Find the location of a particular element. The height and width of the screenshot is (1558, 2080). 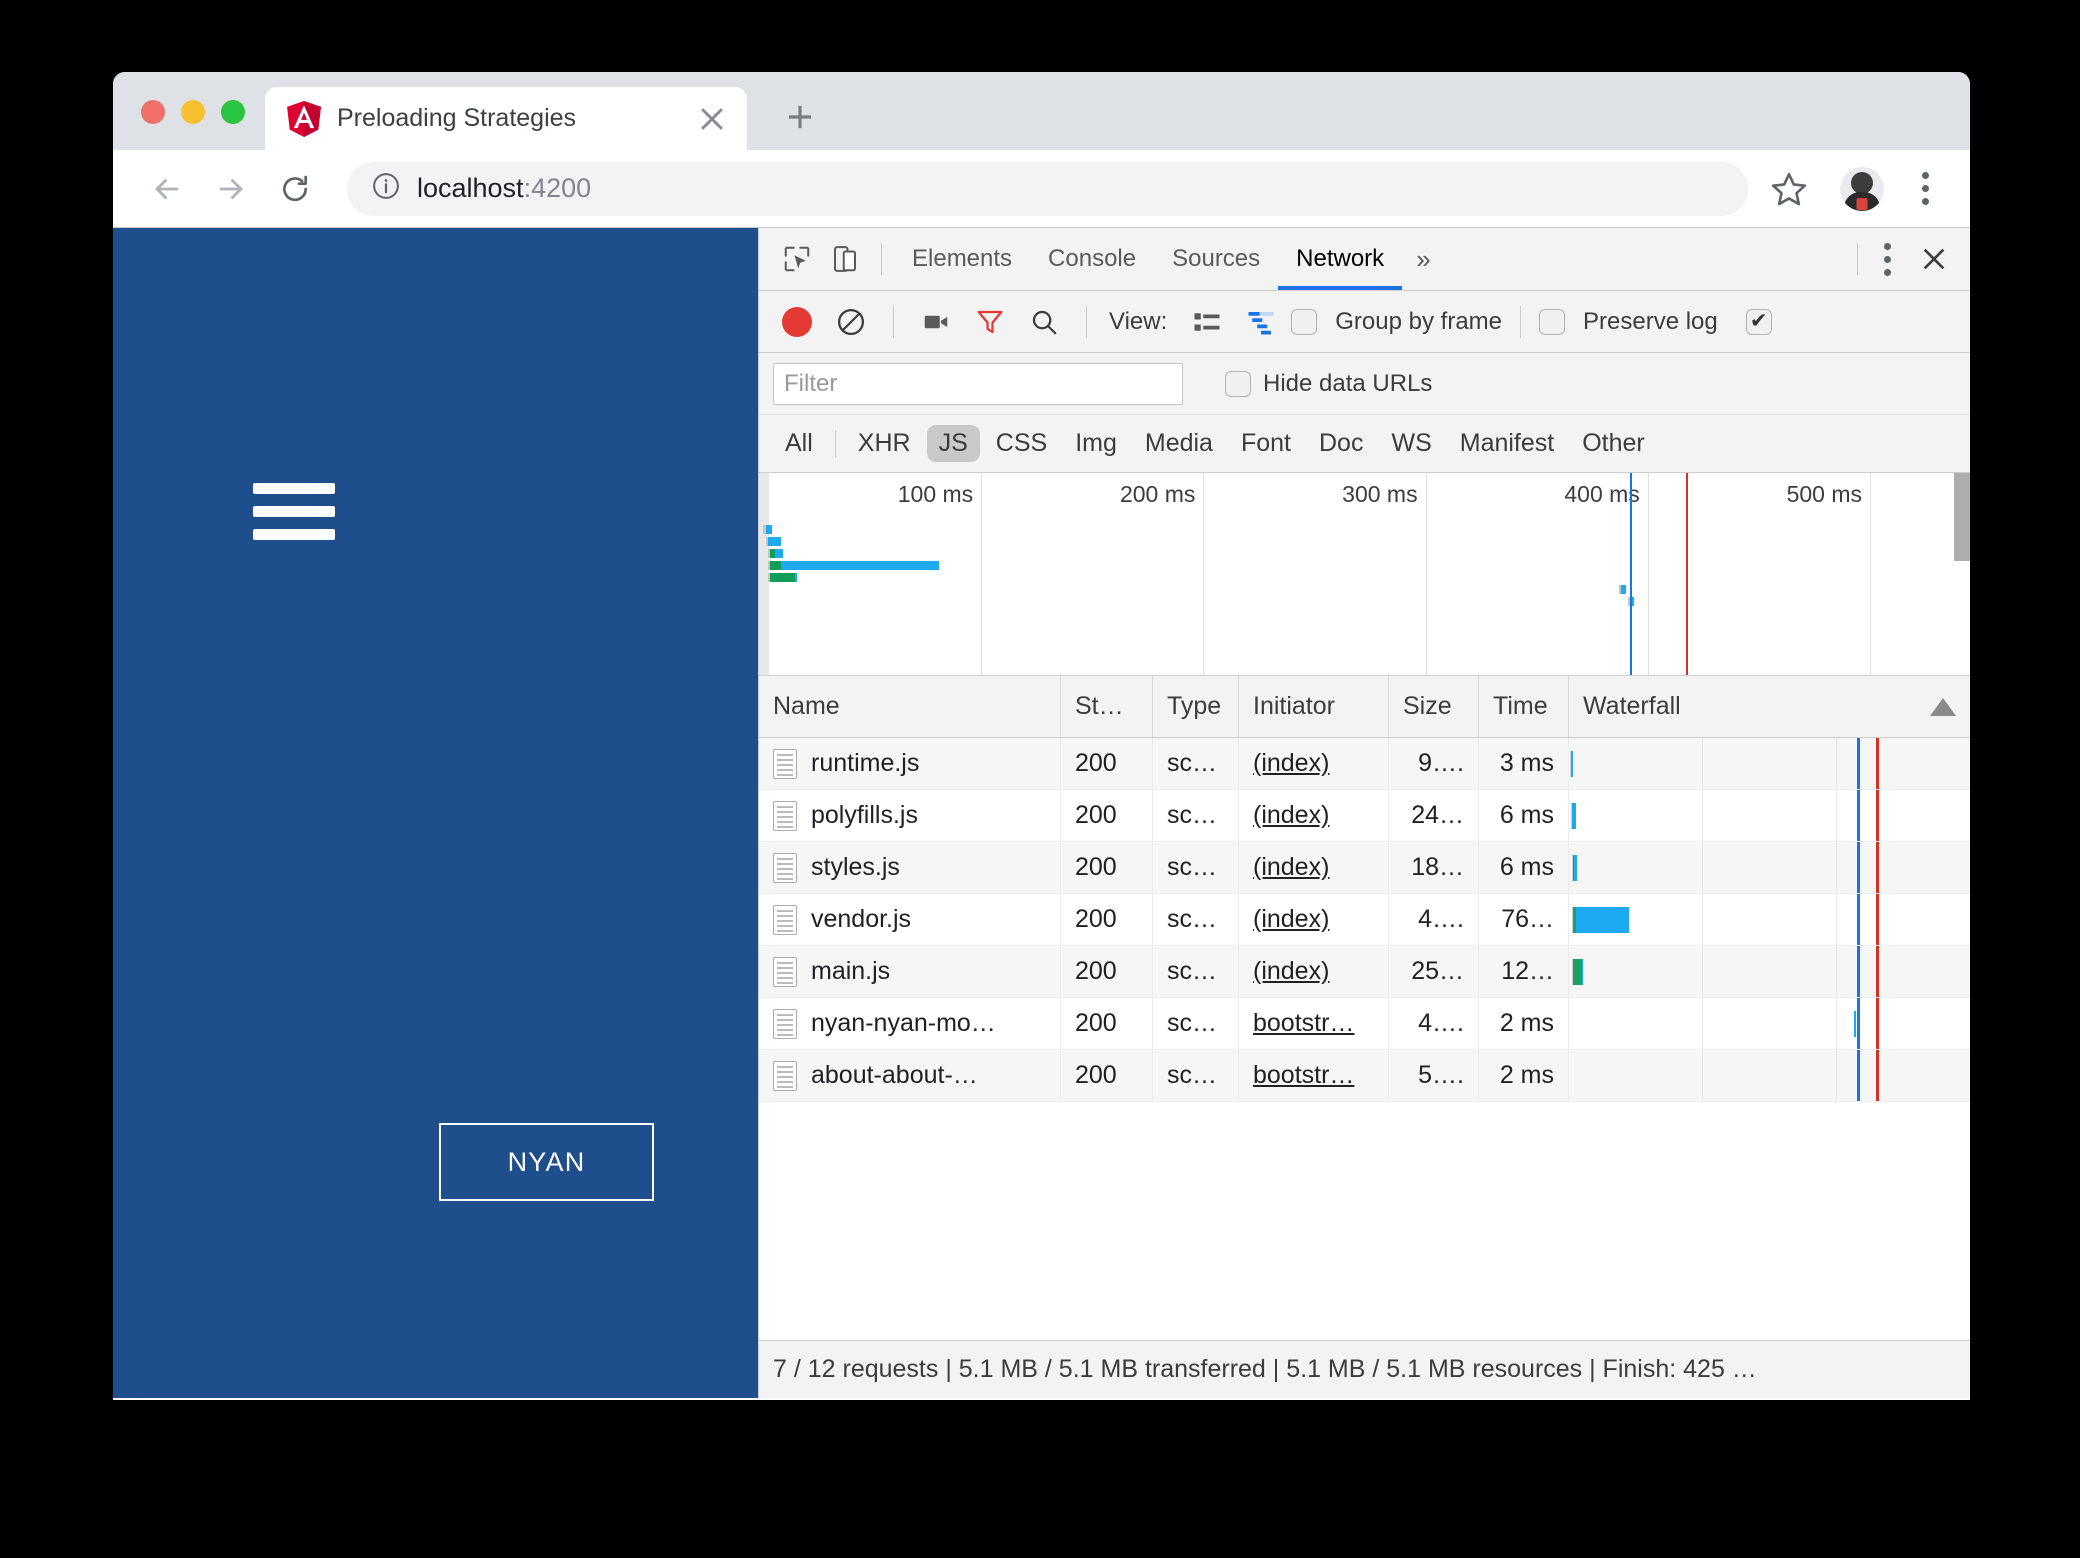

tab-network: Network is located at coordinates (1340, 259).